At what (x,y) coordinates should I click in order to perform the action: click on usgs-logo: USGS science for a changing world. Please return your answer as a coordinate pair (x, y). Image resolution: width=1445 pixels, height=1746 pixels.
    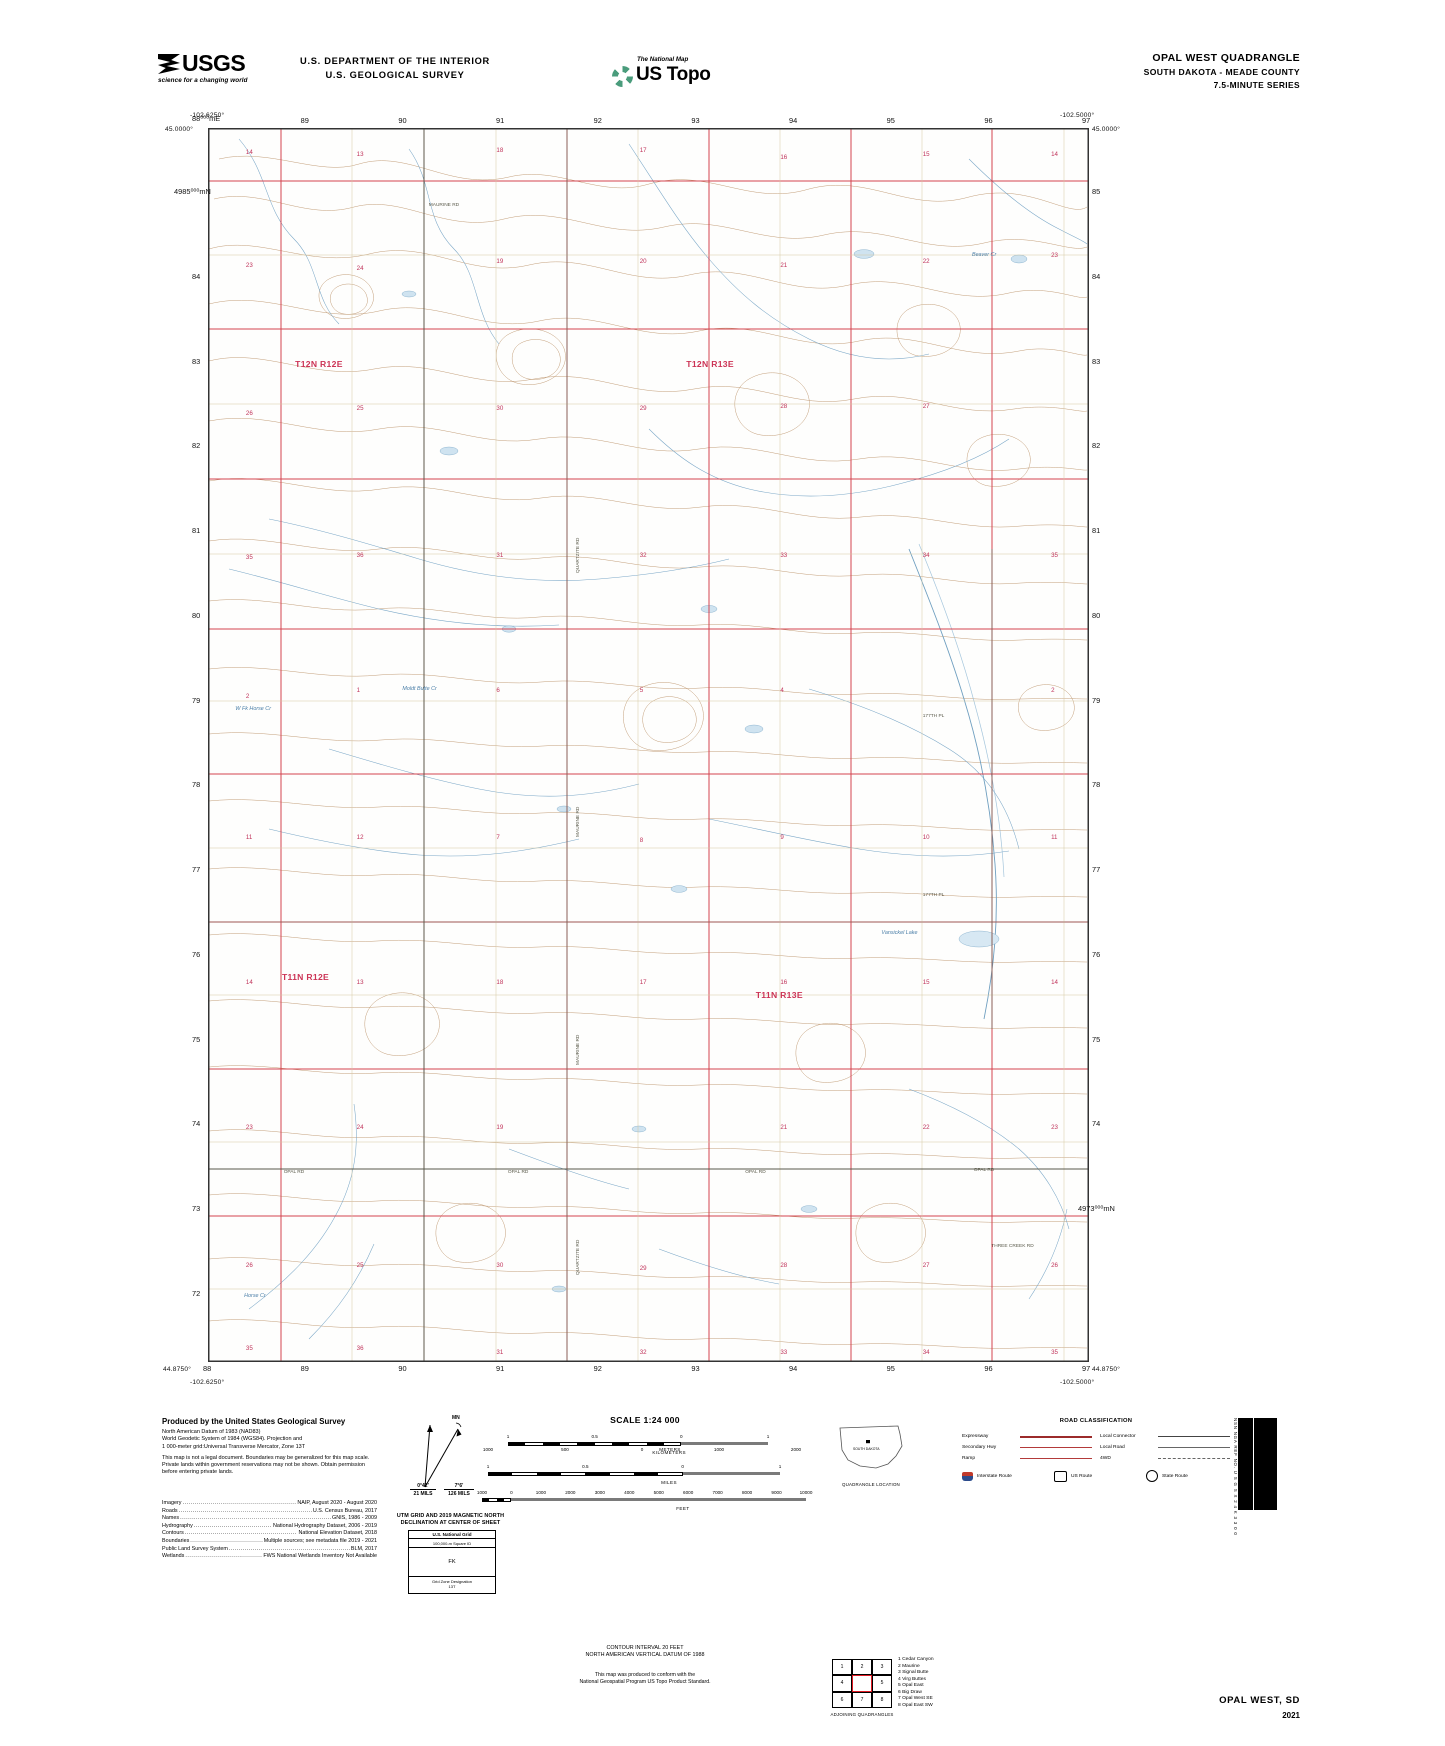
    Looking at the image, I should click on (206, 70).